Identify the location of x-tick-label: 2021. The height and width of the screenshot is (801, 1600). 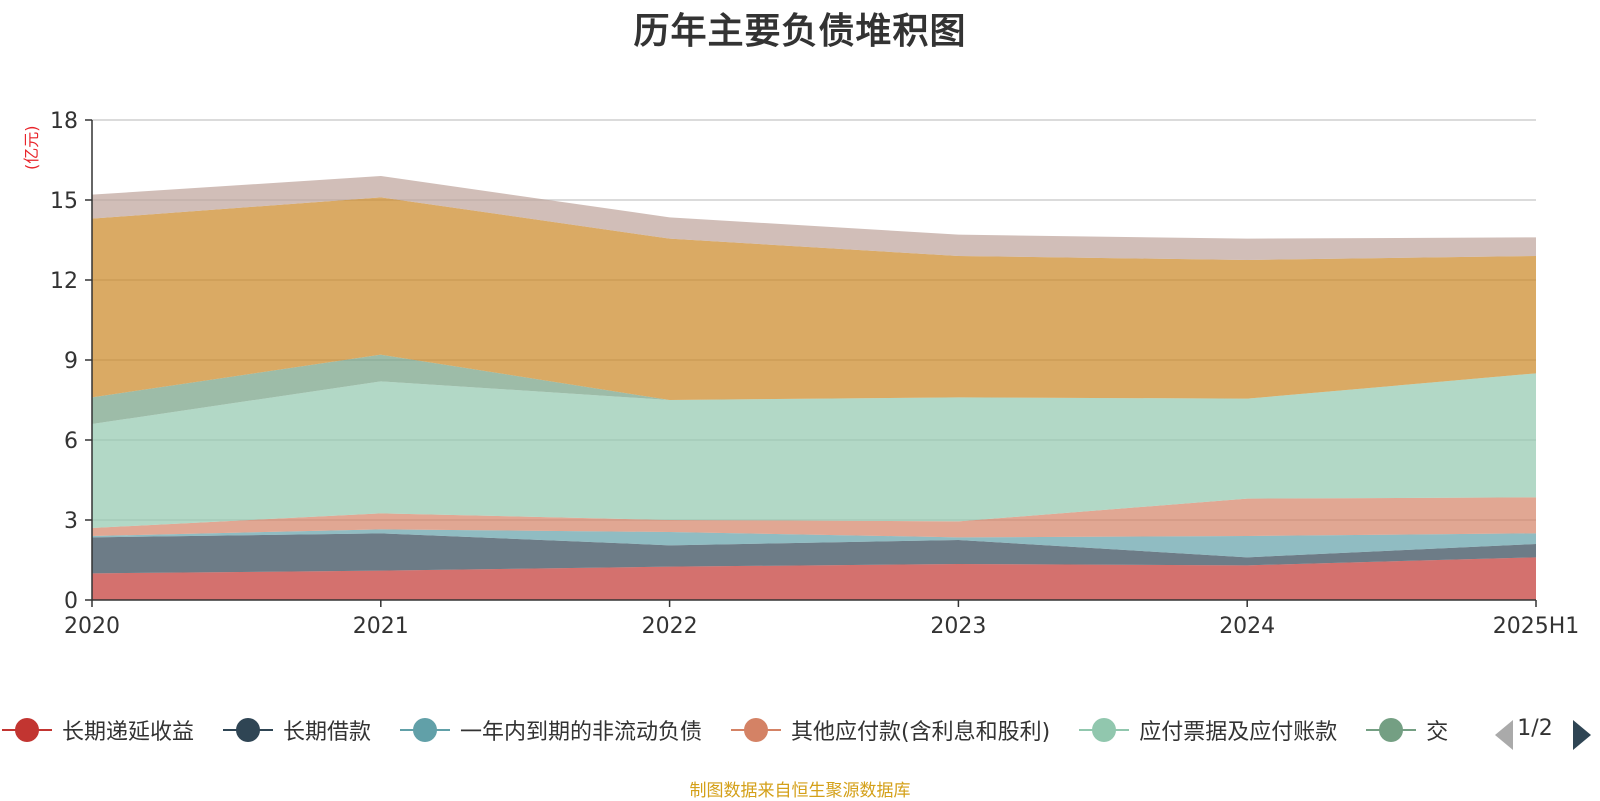
(381, 626).